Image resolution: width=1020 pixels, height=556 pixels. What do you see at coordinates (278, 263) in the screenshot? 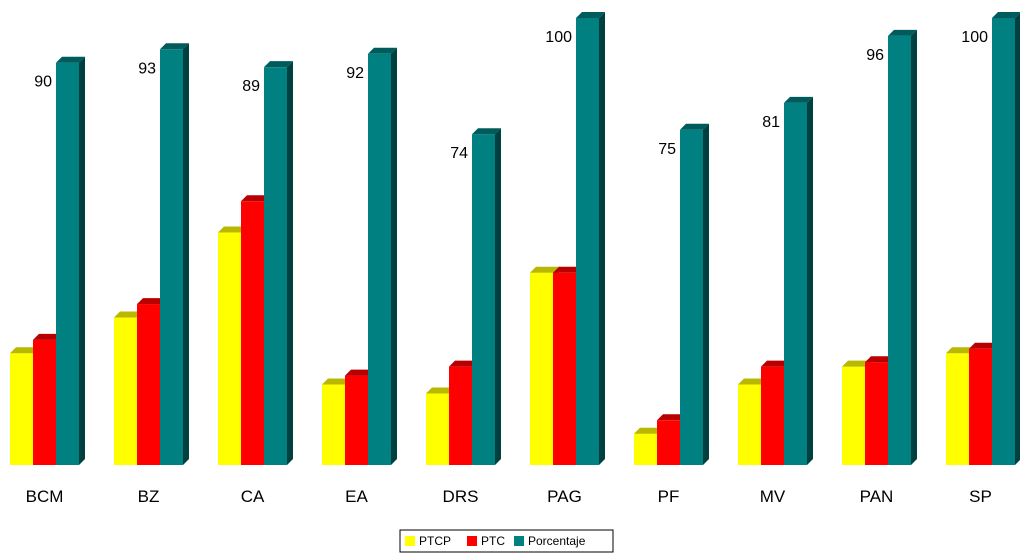
I see `bar-porcentaje-ca` at bounding box center [278, 263].